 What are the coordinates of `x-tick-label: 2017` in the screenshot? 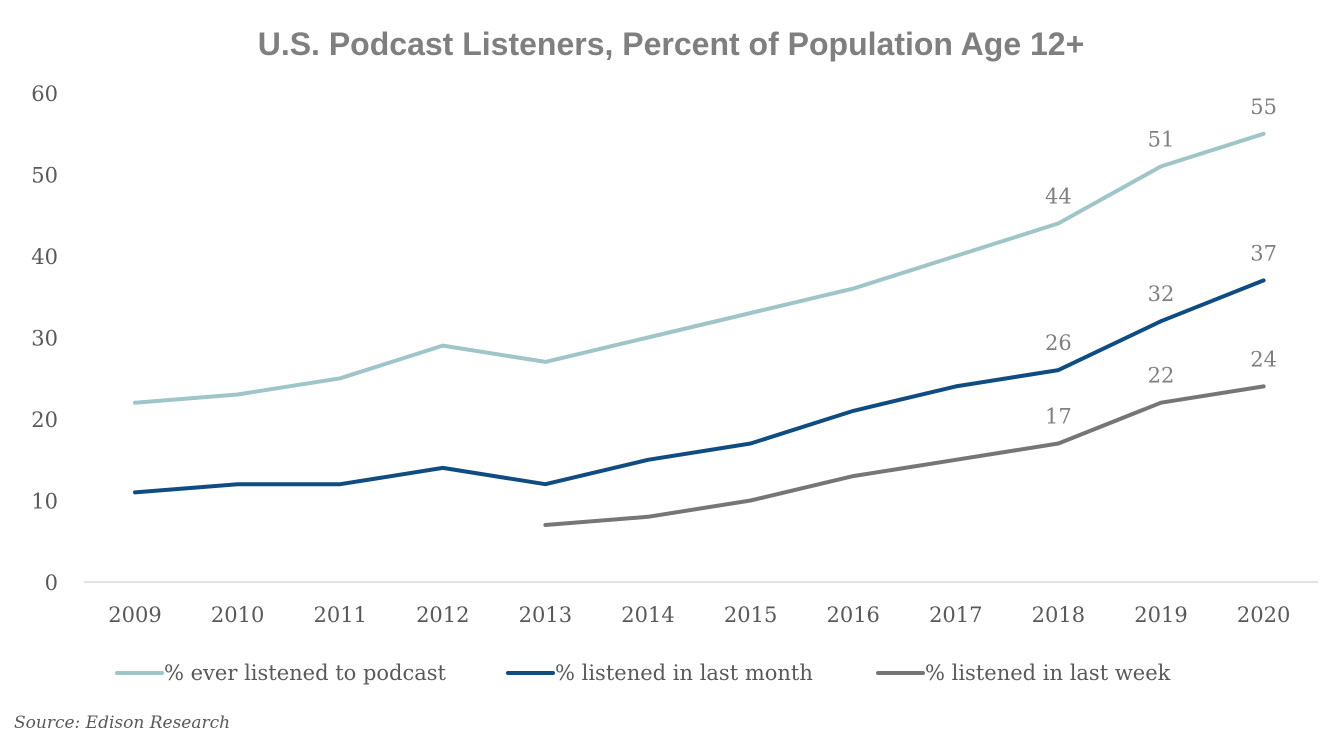 It's located at (955, 615).